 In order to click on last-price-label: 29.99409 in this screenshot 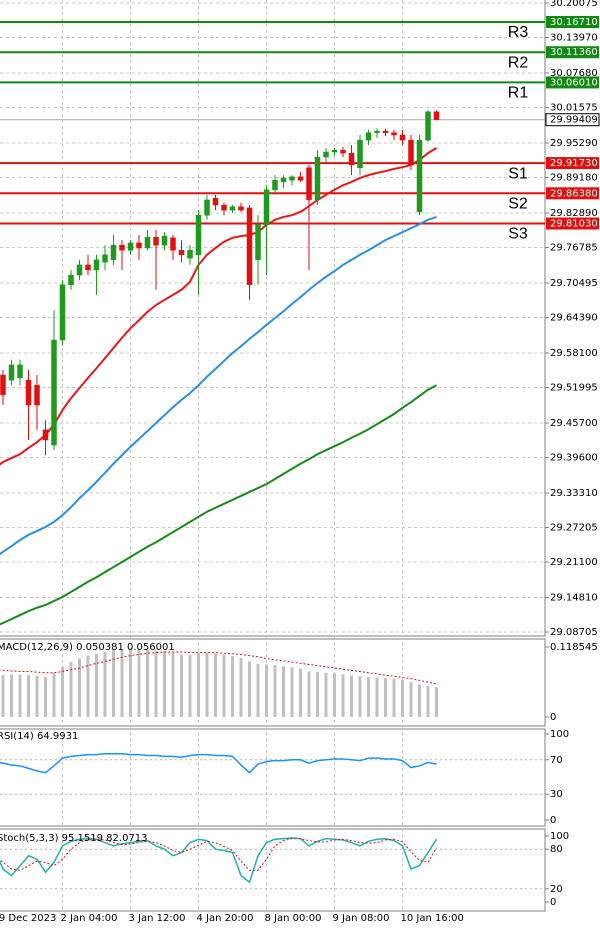, I will do `click(574, 120)`.